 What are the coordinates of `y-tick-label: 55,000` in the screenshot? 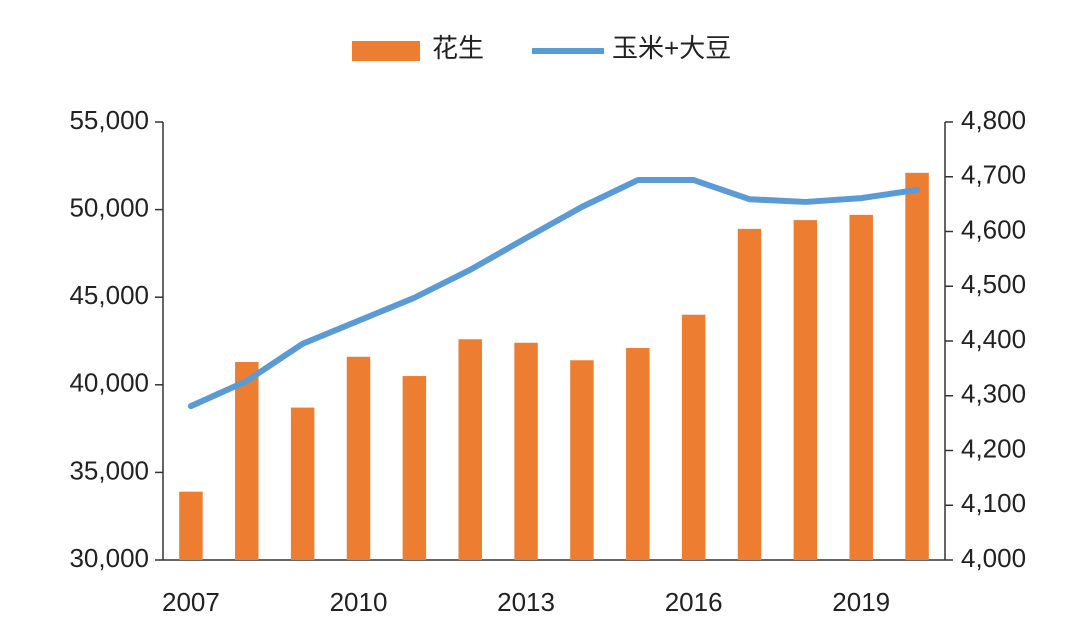 It's located at (109, 120).